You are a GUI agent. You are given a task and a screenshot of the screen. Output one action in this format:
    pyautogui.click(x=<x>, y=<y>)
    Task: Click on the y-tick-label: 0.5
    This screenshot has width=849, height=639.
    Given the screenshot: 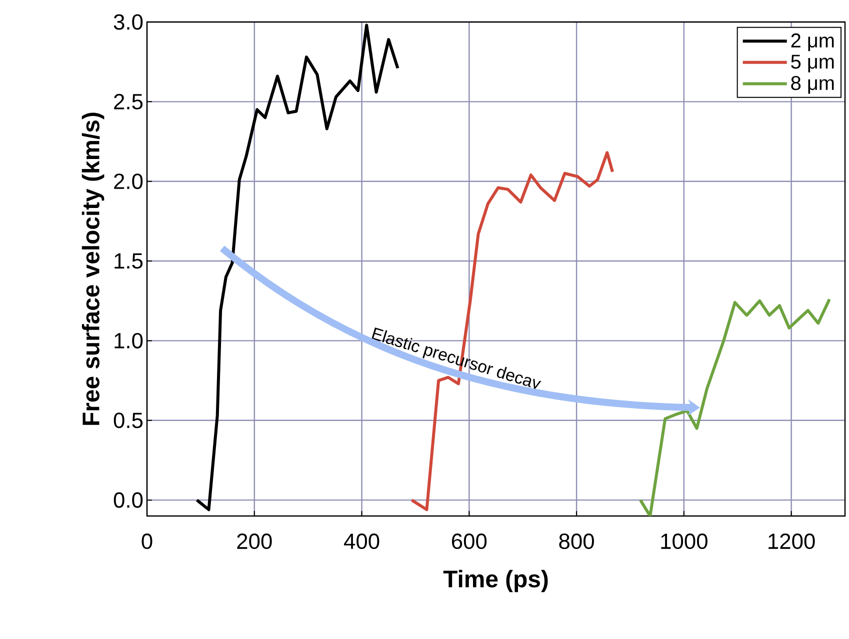 What is the action you would take?
    pyautogui.click(x=128, y=420)
    